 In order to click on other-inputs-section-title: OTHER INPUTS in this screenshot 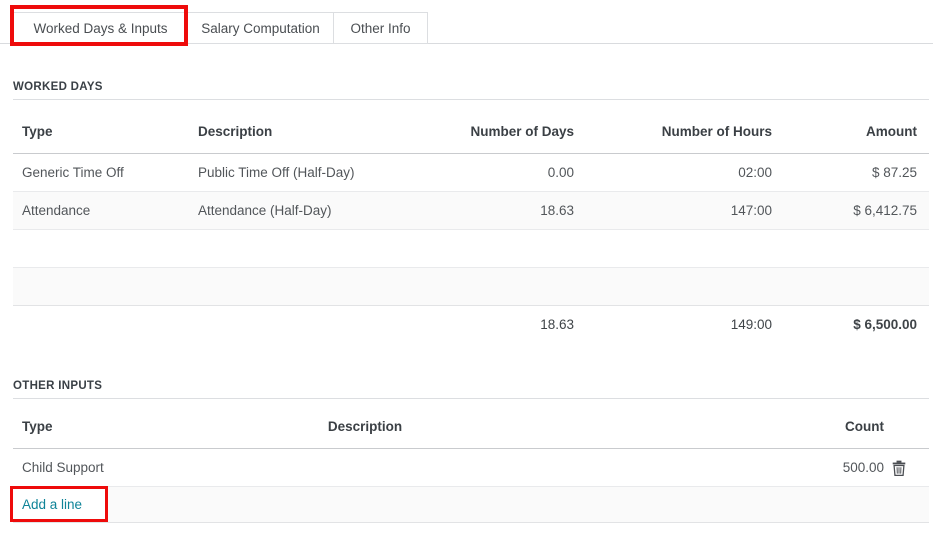, I will do `click(58, 386)`.